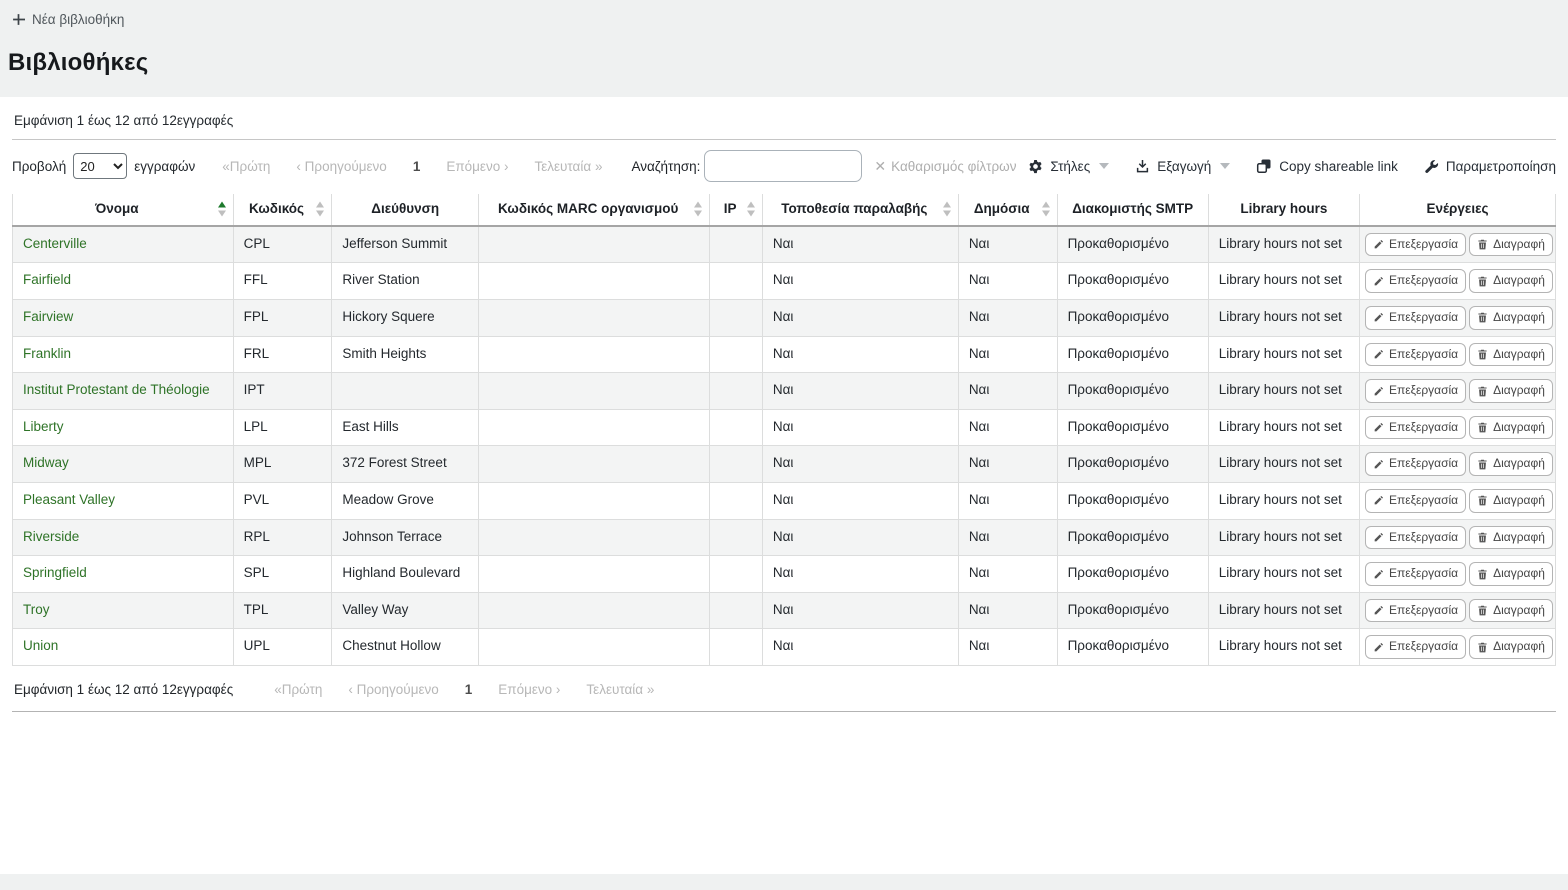 This screenshot has height=890, width=1568. What do you see at coordinates (116, 390) in the screenshot?
I see `library-name-link: Institut Protestant de Théologie` at bounding box center [116, 390].